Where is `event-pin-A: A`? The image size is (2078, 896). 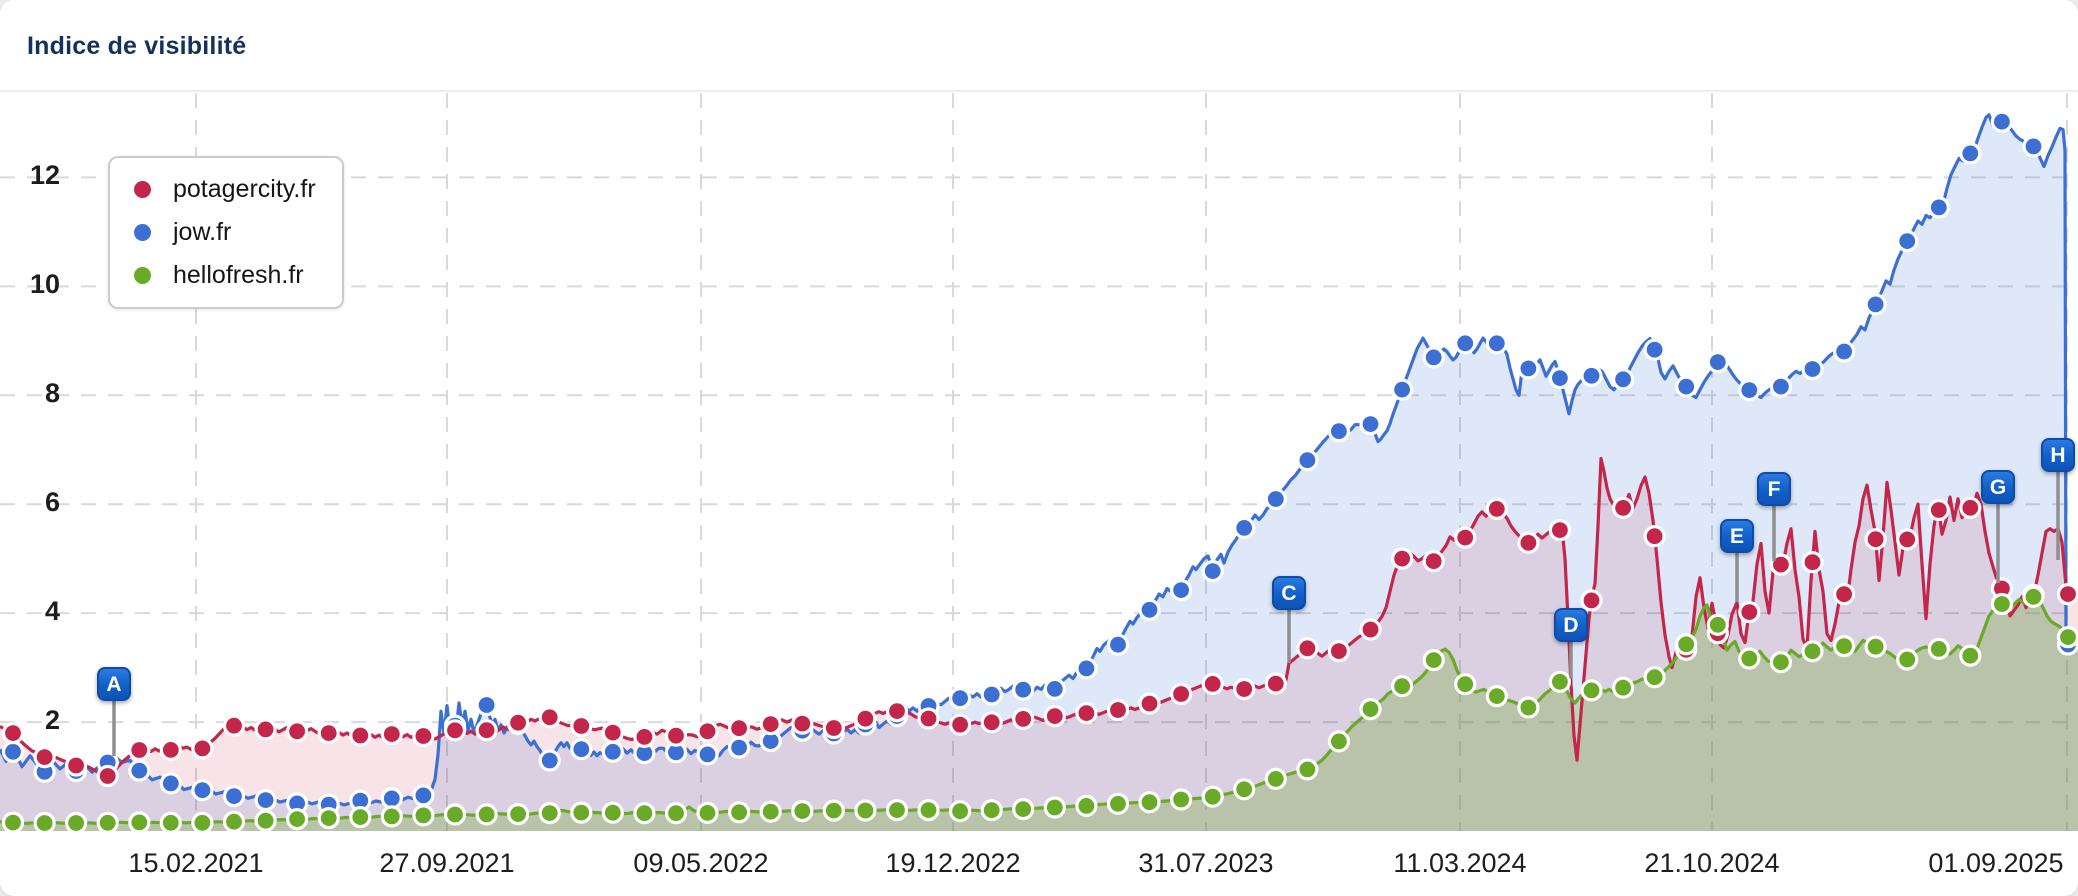 event-pin-A: A is located at coordinates (114, 684).